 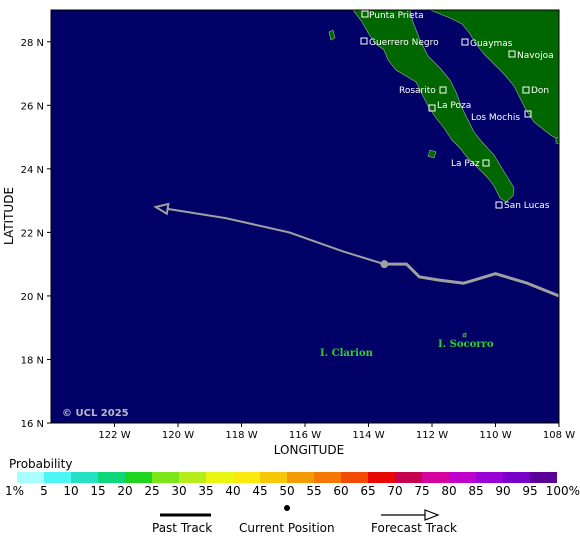 I want to click on lon-tick-label: 110 W, so click(x=495, y=435).